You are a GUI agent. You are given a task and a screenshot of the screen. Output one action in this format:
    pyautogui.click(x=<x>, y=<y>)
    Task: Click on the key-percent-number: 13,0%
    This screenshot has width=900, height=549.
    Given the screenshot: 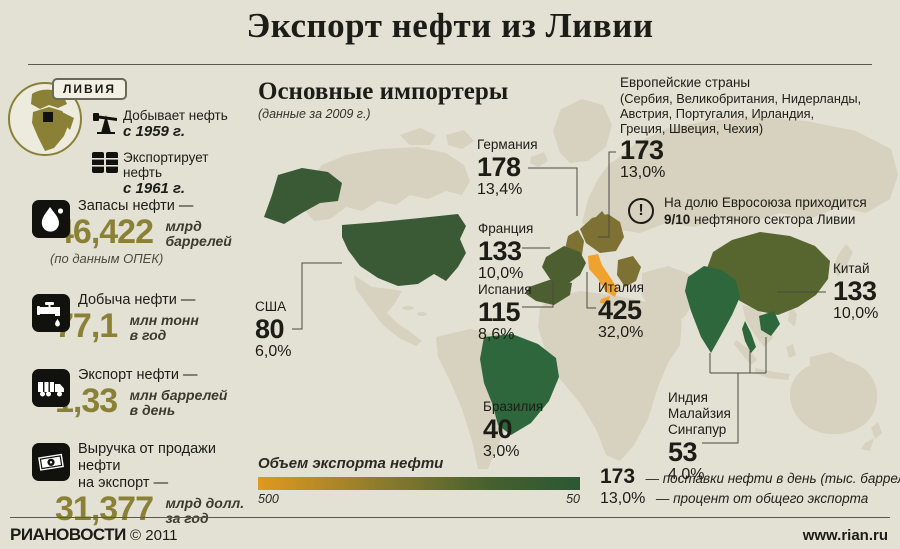 What is the action you would take?
    pyautogui.click(x=623, y=498)
    